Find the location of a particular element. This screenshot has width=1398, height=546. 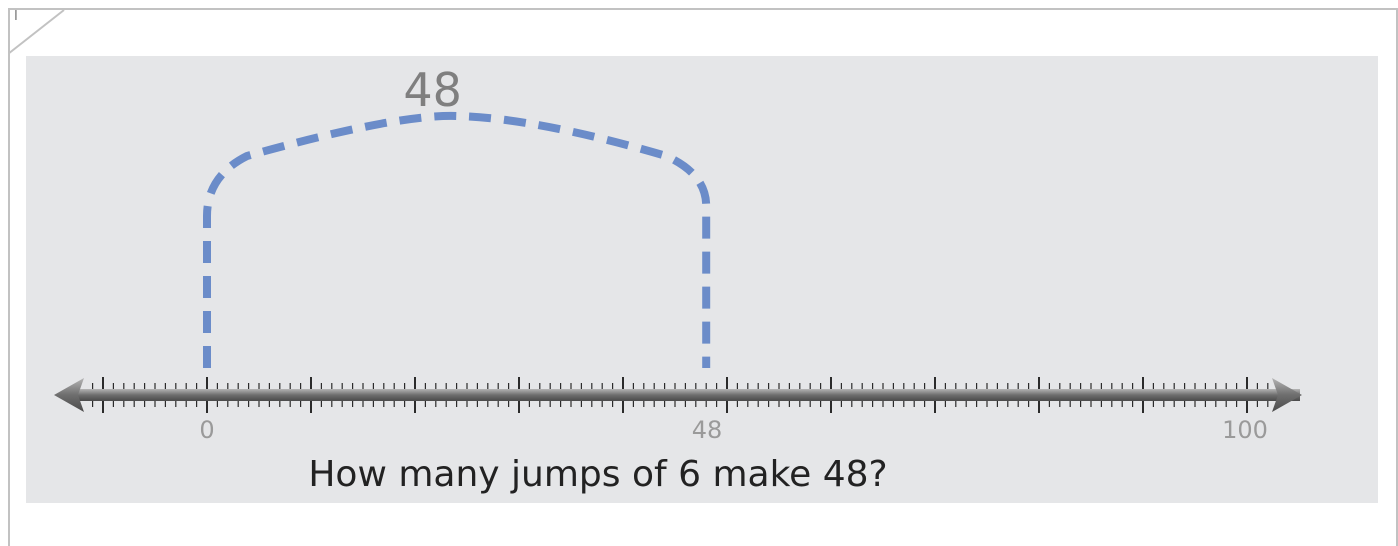

corner-fold-icon is located at coordinates (36, 32).